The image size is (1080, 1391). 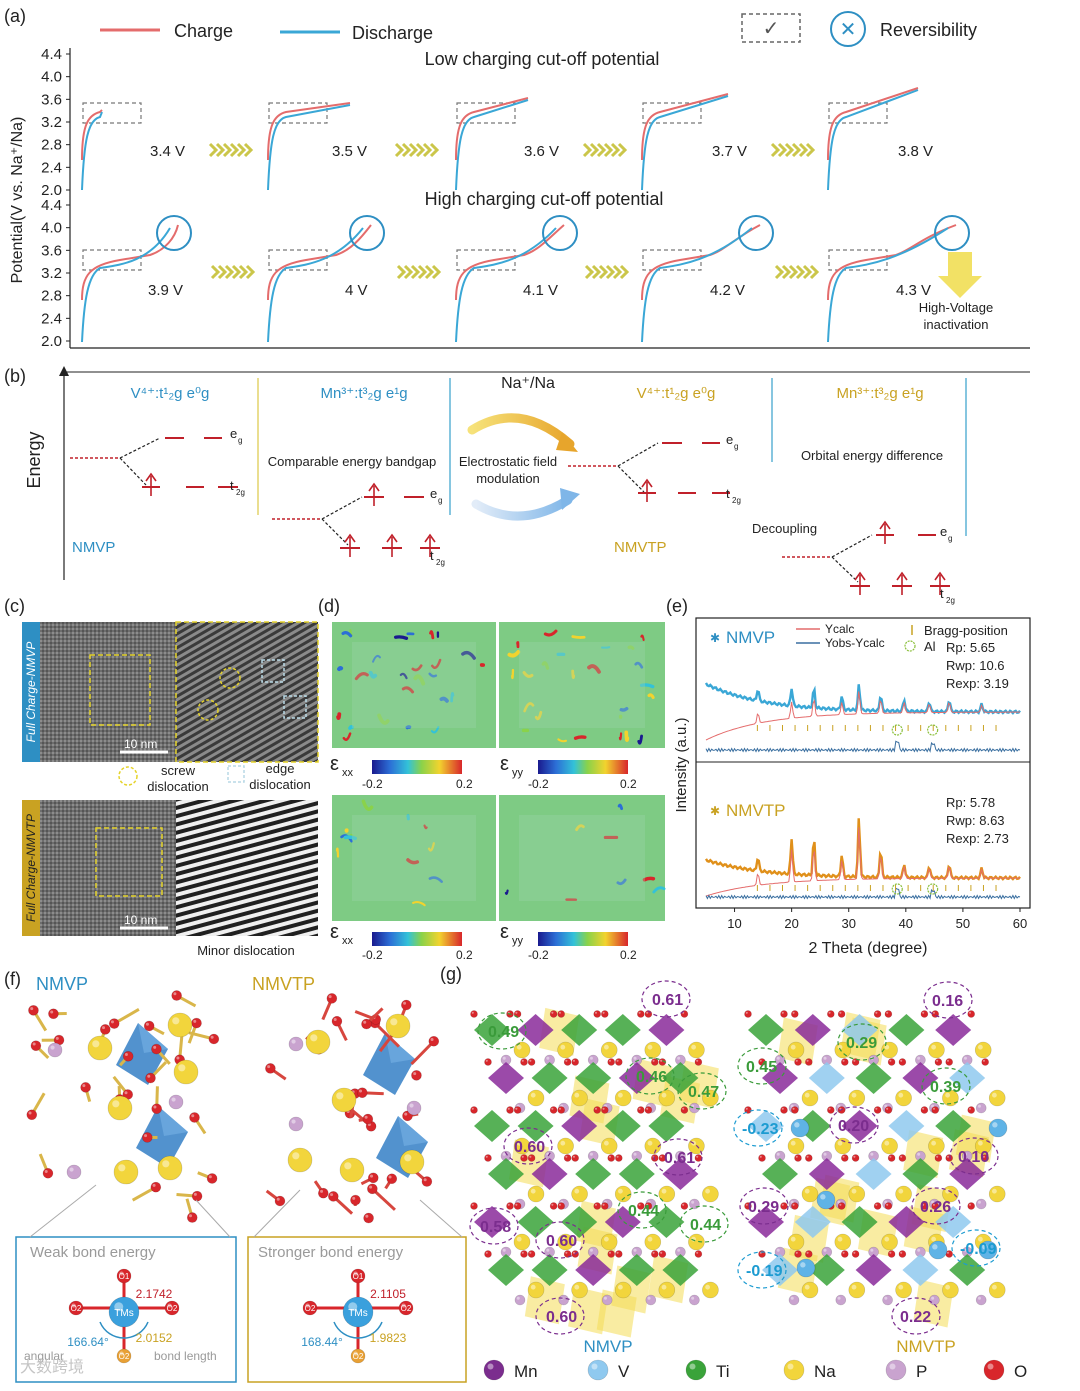 What do you see at coordinates (930, 646) in the screenshot?
I see `al-text: Al` at bounding box center [930, 646].